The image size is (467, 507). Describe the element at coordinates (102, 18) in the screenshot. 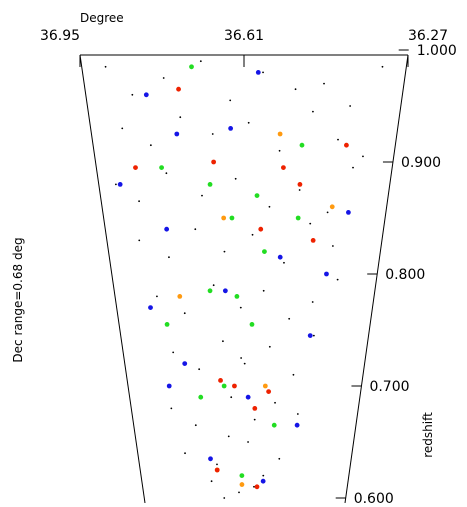

I see `x-axis-title: Degree` at that location.